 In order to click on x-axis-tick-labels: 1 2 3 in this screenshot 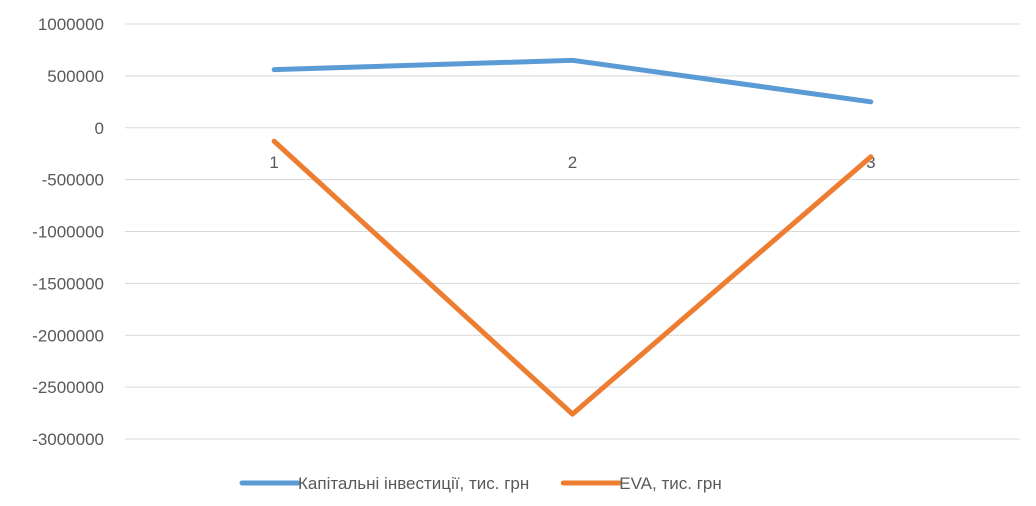, I will do `click(572, 162)`.